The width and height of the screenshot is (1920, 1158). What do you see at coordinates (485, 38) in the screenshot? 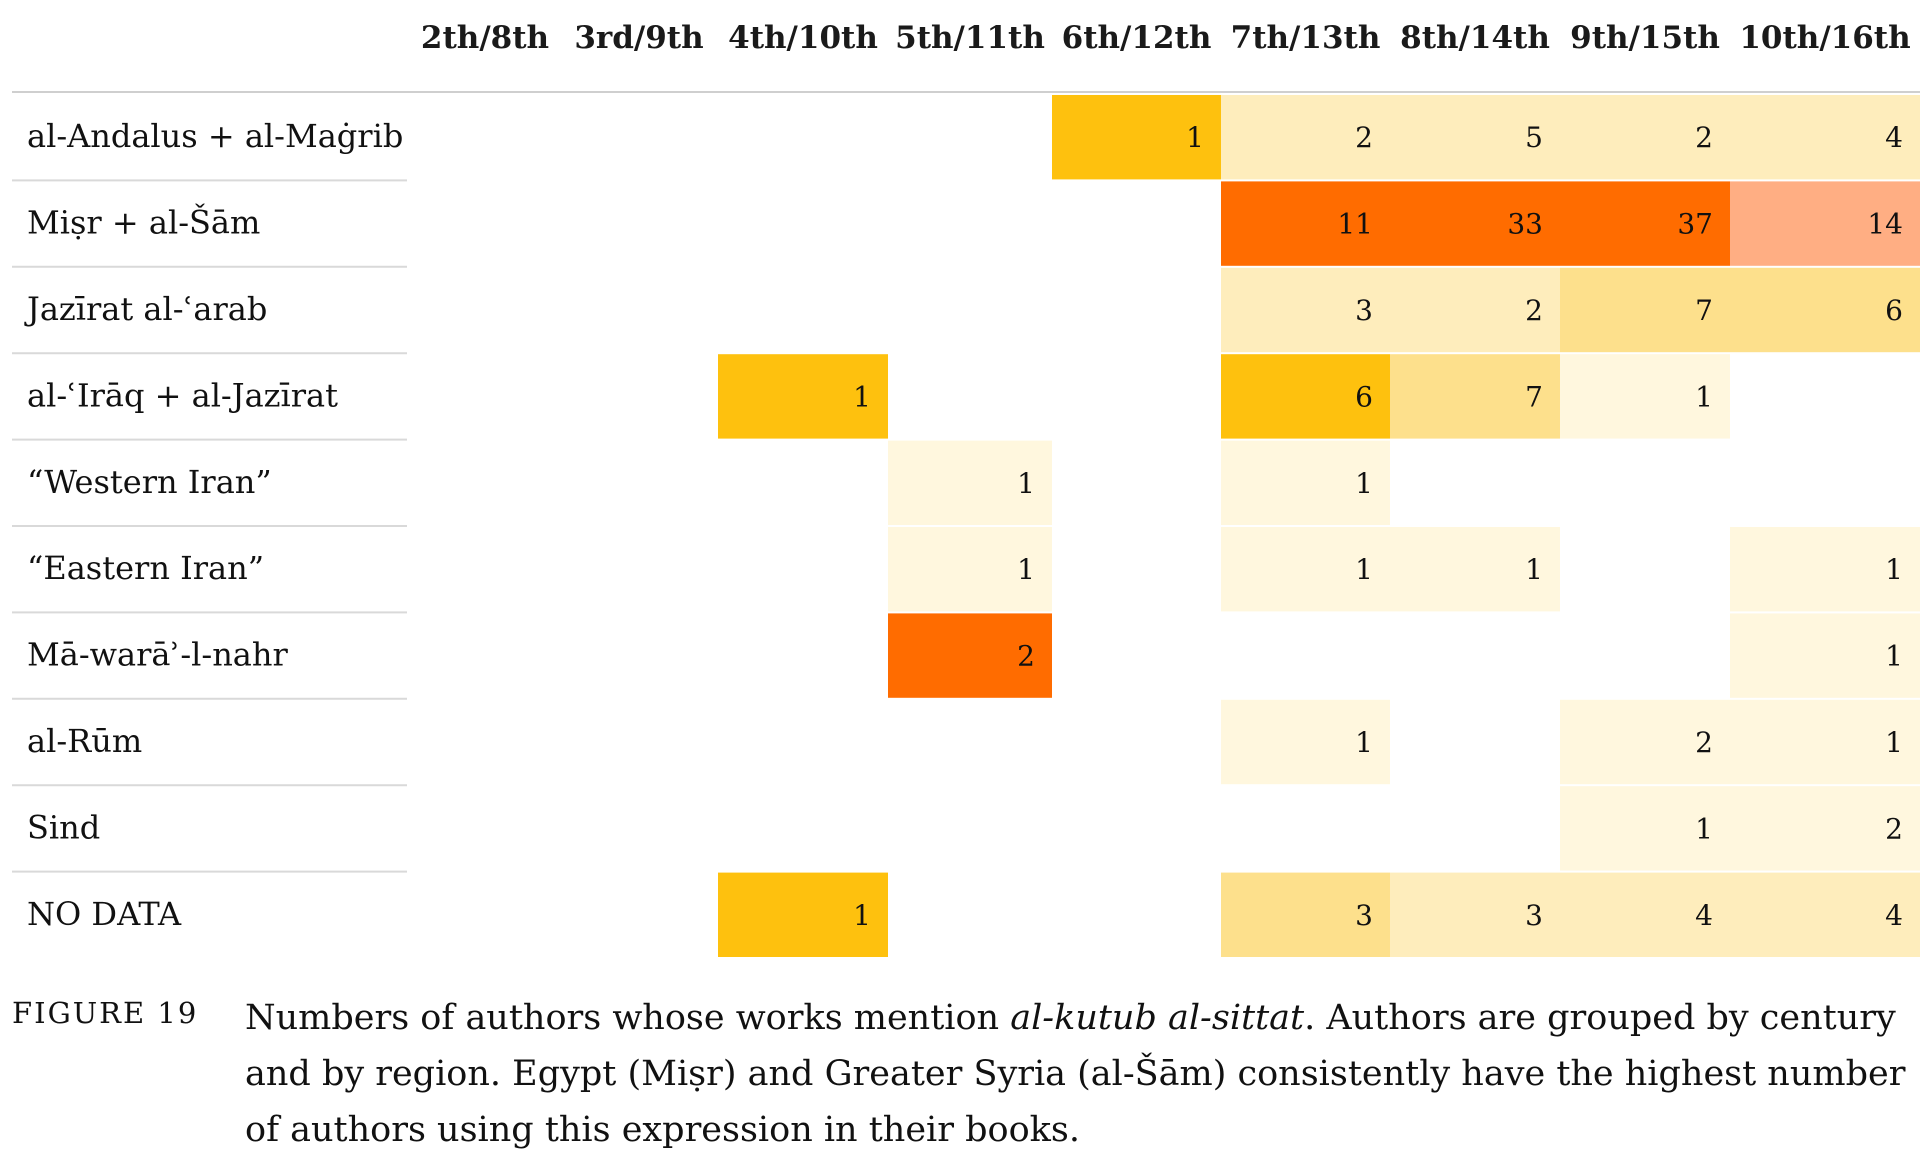
I see `column-header: 2th/8th` at bounding box center [485, 38].